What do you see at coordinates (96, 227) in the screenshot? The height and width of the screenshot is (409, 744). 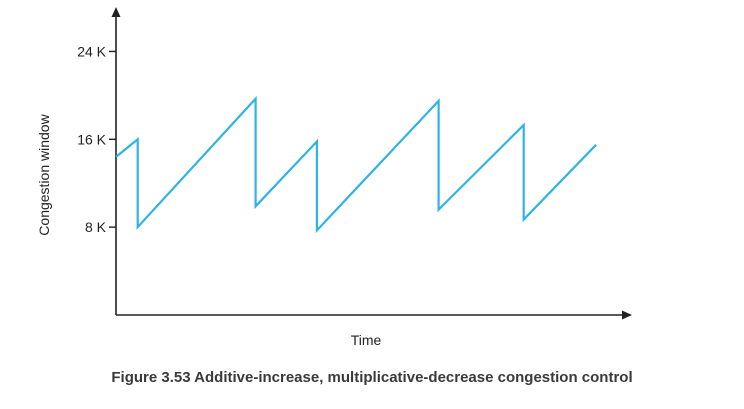 I see `y-tick-label: 8 K` at bounding box center [96, 227].